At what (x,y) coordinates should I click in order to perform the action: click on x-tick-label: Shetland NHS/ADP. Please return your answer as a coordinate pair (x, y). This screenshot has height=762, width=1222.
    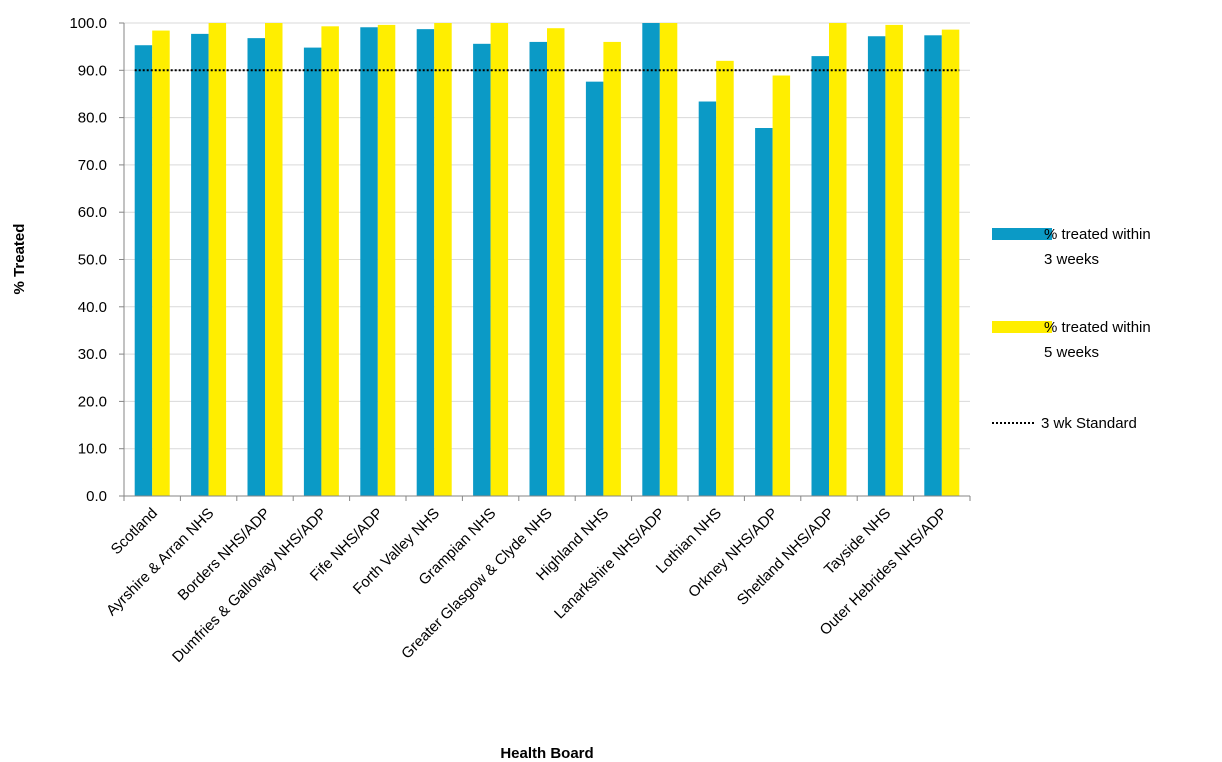
    Looking at the image, I should click on (786, 557).